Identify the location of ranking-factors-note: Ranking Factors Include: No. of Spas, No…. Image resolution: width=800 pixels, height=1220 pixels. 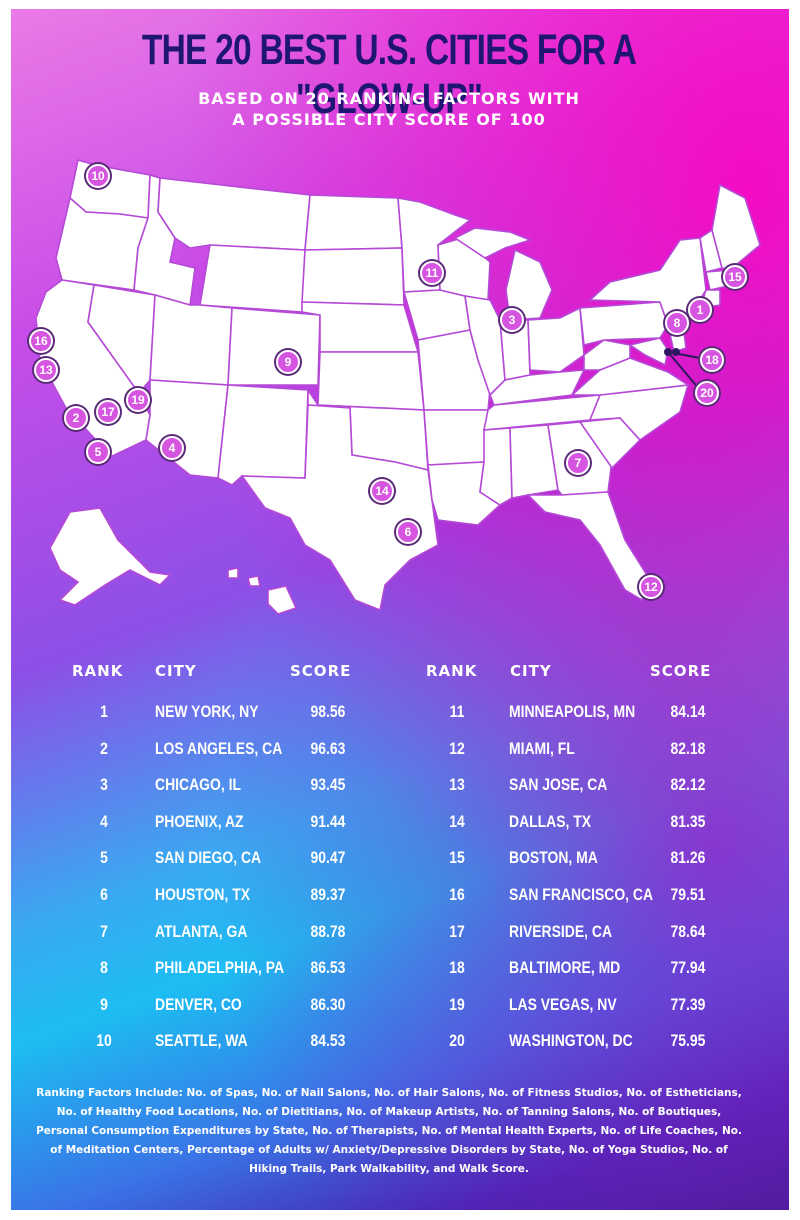
(389, 1131).